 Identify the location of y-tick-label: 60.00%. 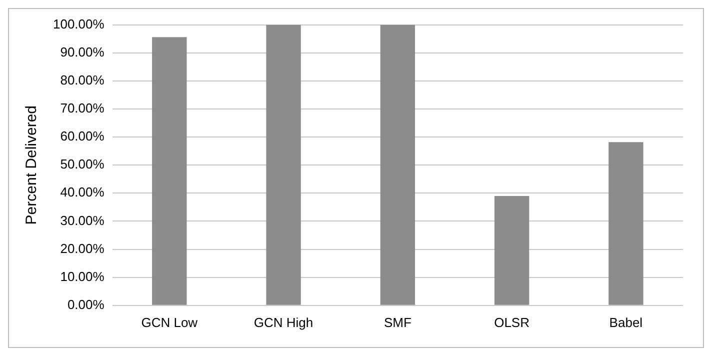
(82, 136).